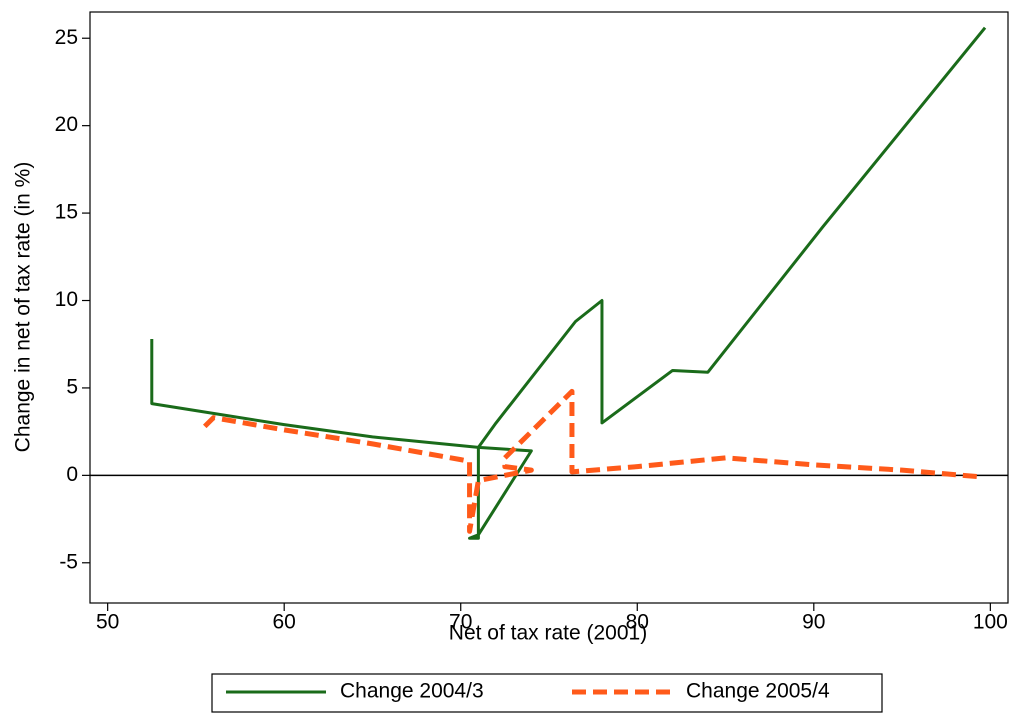 This screenshot has height=718, width=1016. Describe the element at coordinates (72, 386) in the screenshot. I see `y-tick-label: 5` at that location.